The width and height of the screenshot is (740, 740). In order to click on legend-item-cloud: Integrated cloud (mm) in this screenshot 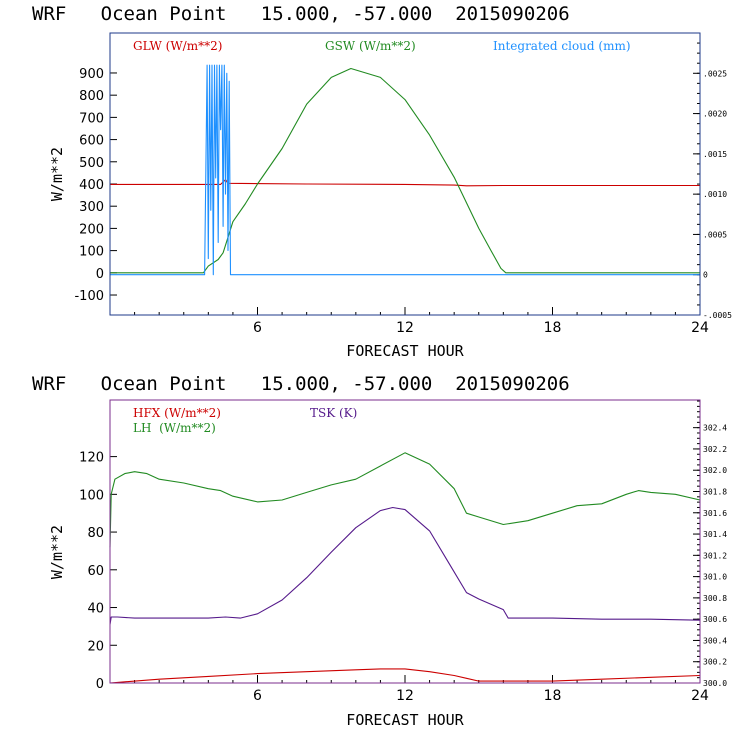, I will do `click(562, 46)`.